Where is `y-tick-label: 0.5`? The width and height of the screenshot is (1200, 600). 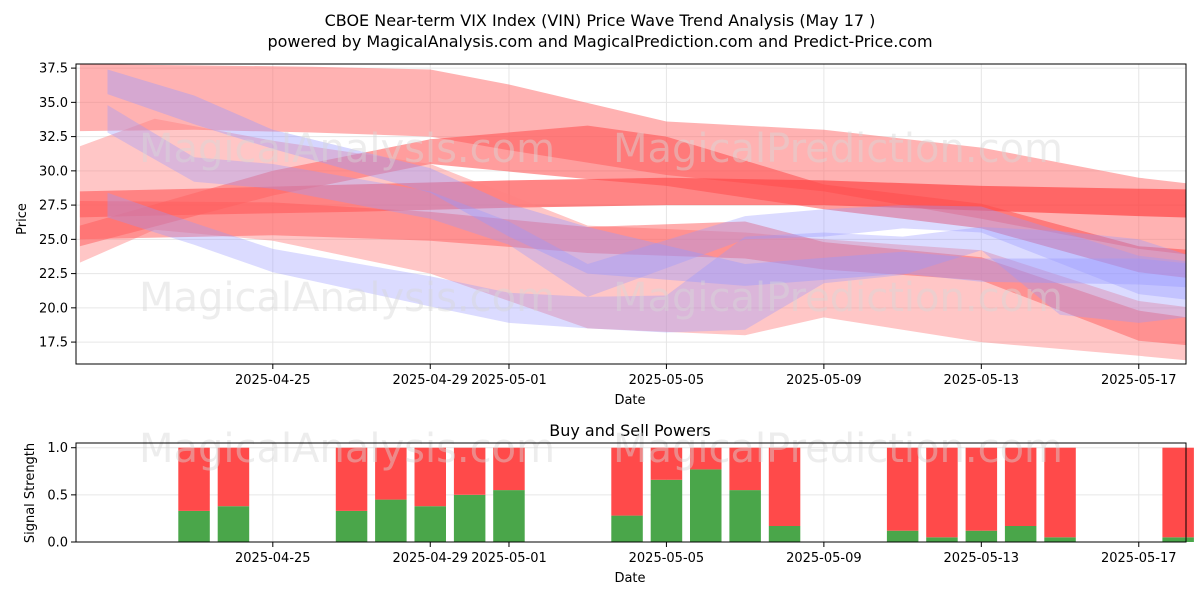
y-tick-label: 0.5 is located at coordinates (57, 495).